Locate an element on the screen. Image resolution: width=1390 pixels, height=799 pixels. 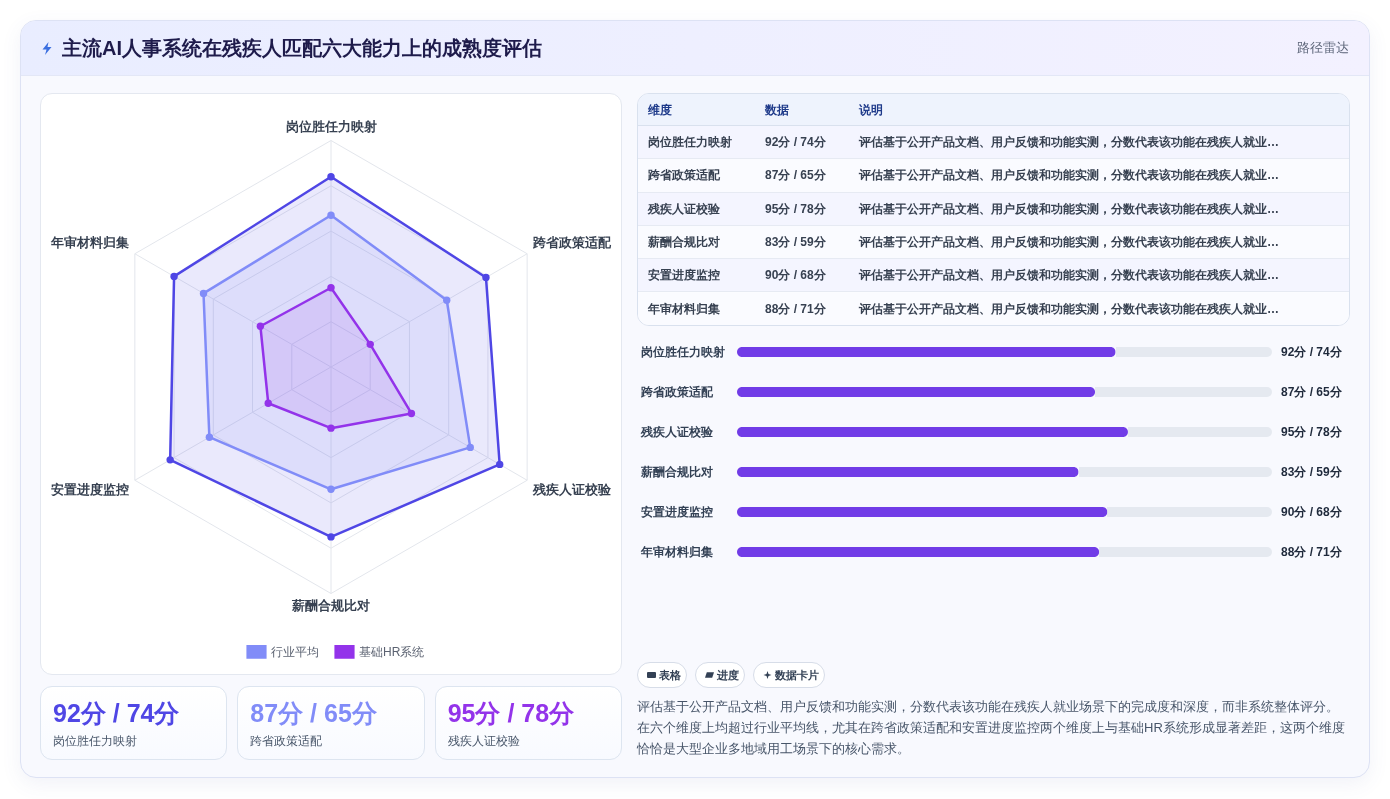
stat-card: 92分 / 74分 岗位胜任力映射 is located at coordinates (134, 723).